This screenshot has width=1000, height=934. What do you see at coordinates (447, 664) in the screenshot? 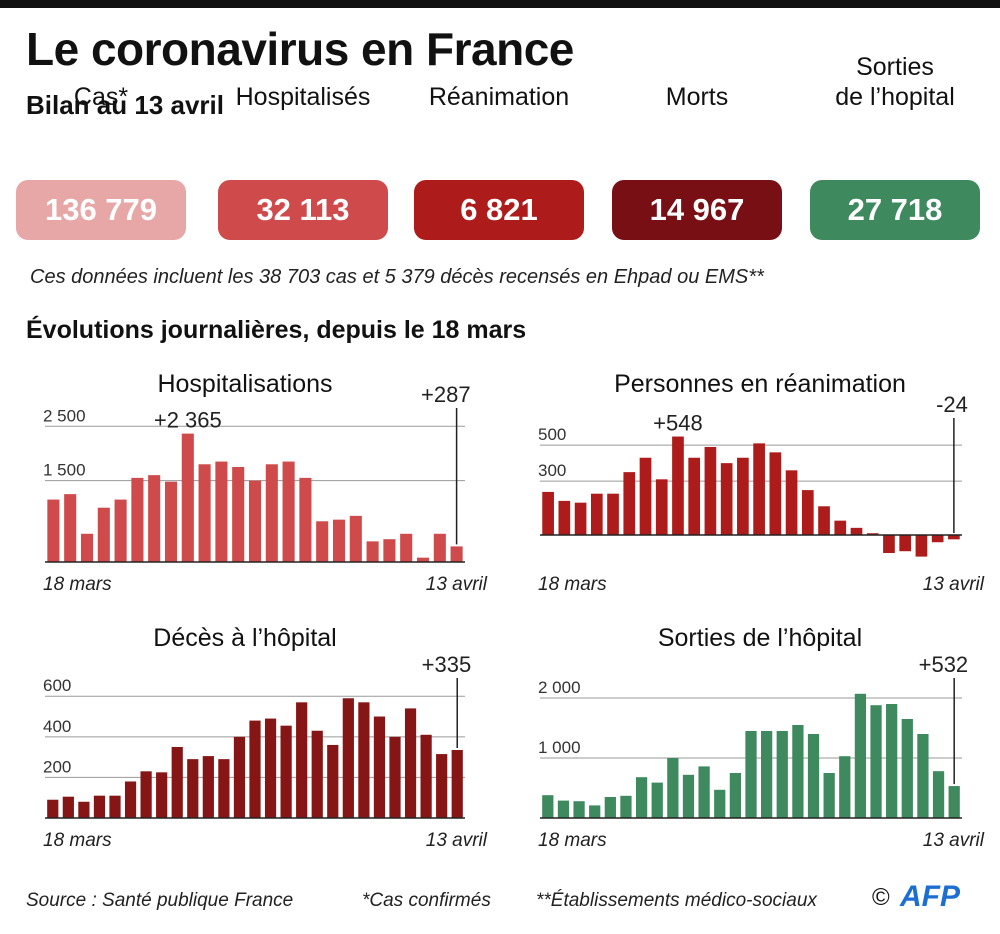
I see `annotation-label: +335` at bounding box center [447, 664].